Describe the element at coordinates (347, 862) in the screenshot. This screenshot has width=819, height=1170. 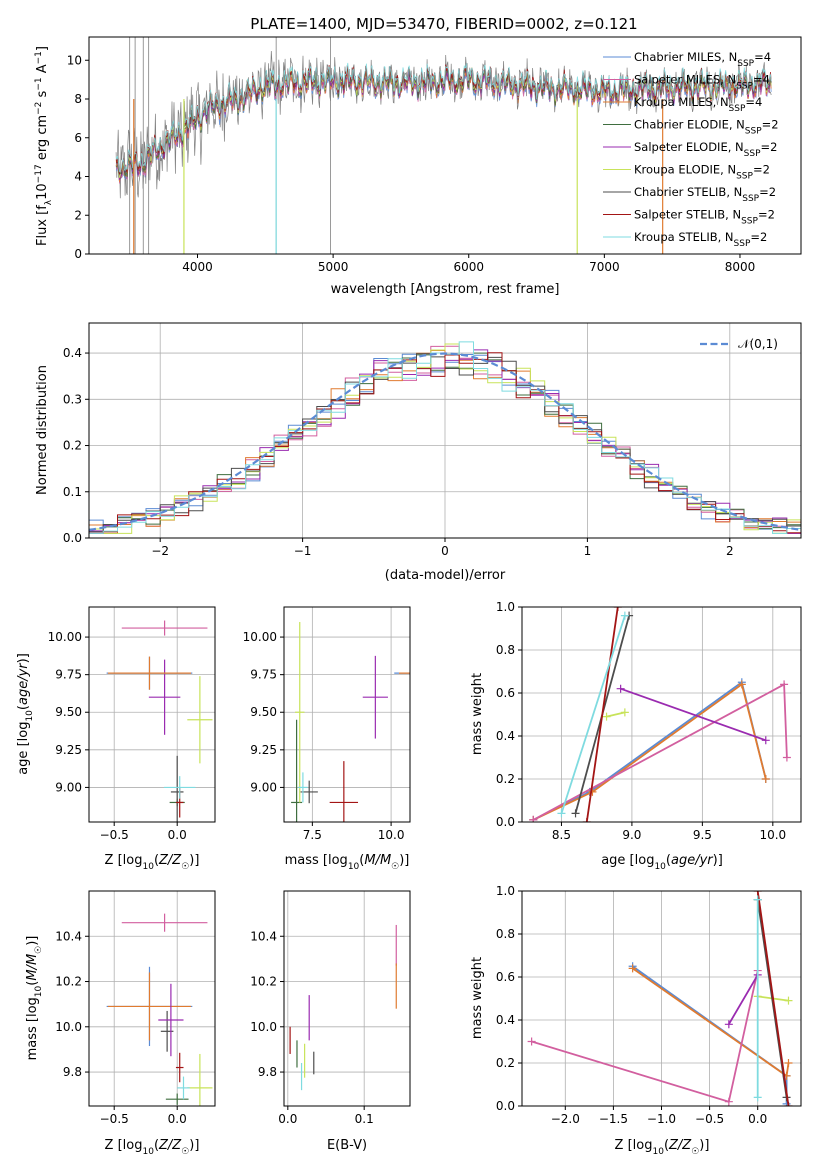
I see `x-axis-label: mass [log10(M/M☉)]` at that location.